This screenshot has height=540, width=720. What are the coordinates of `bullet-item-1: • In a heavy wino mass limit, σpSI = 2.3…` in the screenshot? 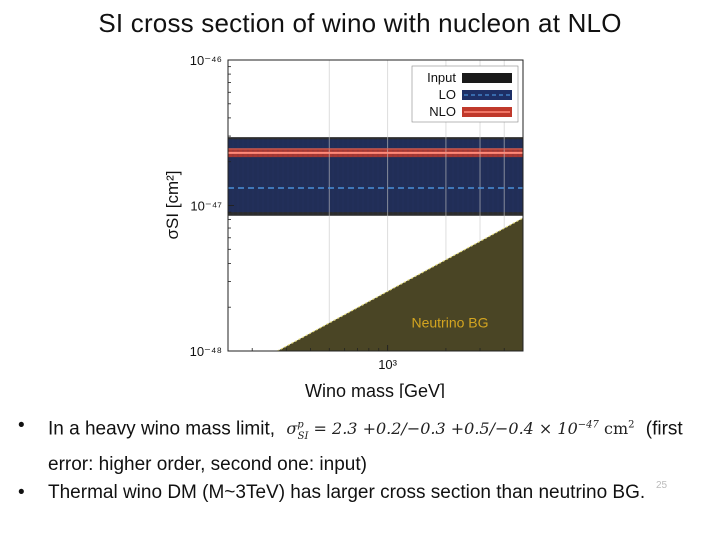 It's located at (364, 445).